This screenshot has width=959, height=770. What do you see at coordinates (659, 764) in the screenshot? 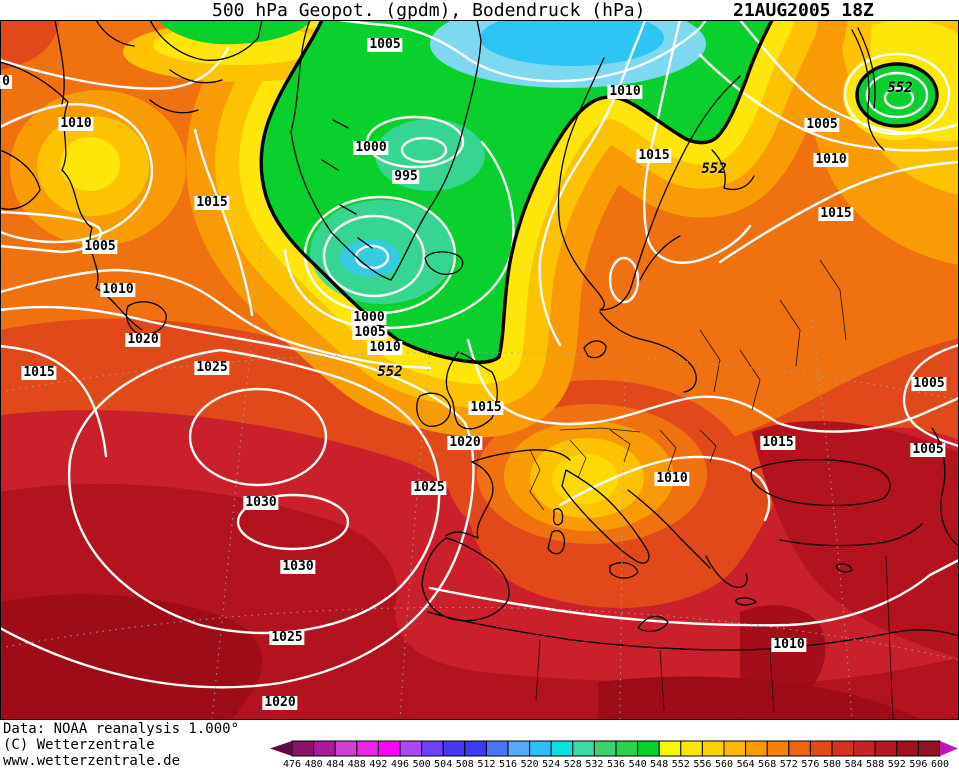
I see `colorbar-tick-label: 548` at bounding box center [659, 764].